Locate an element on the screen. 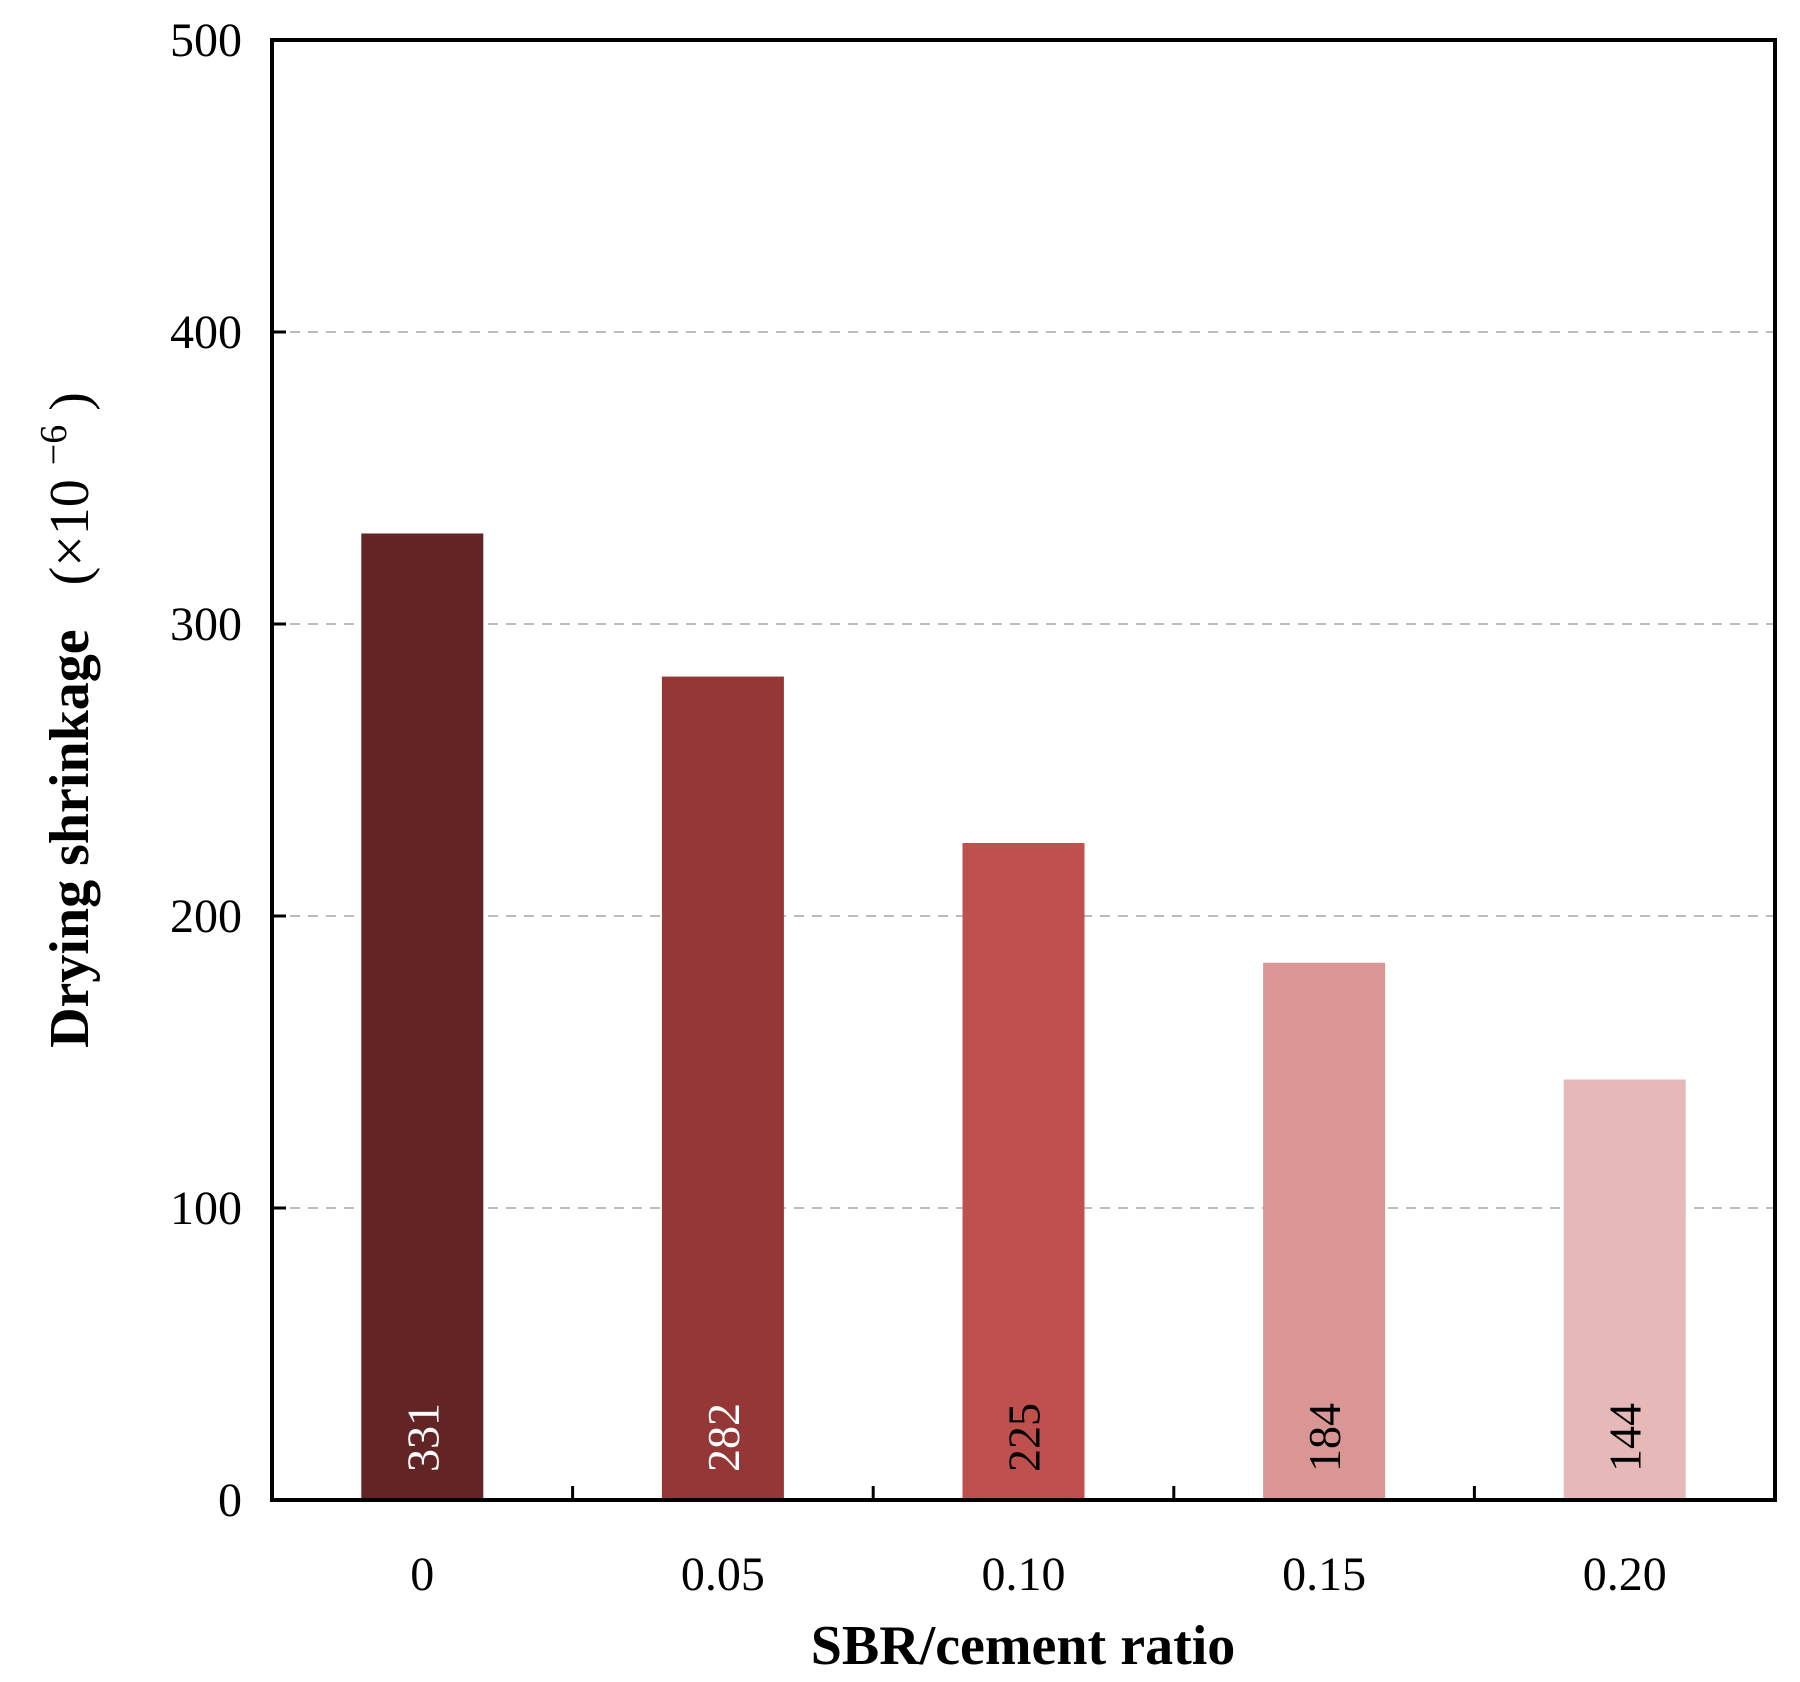 This screenshot has height=1682, width=1800. y-axis-unit-prefix: (×10 is located at coordinates (70, 532).